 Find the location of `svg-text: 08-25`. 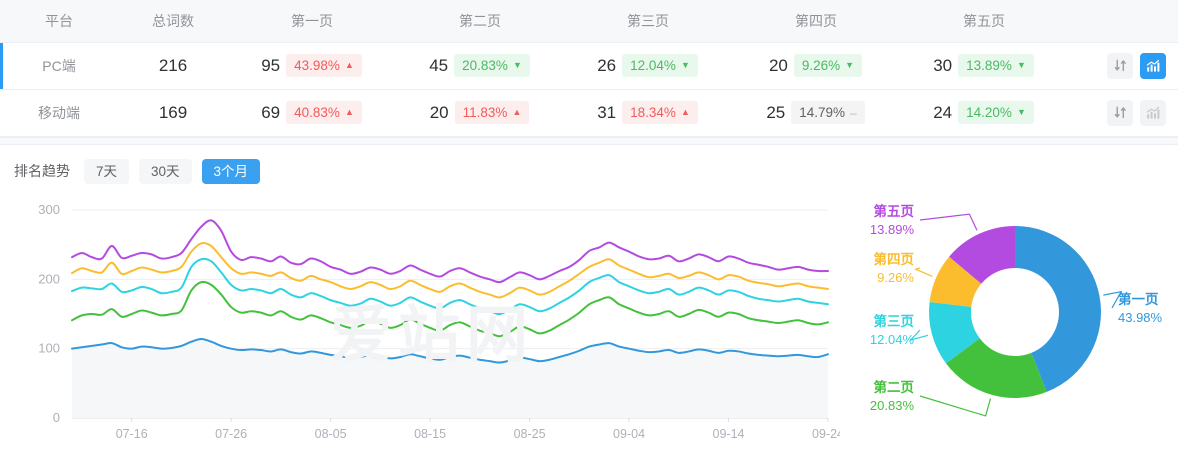

svg-text: 08-25 is located at coordinates (530, 434).